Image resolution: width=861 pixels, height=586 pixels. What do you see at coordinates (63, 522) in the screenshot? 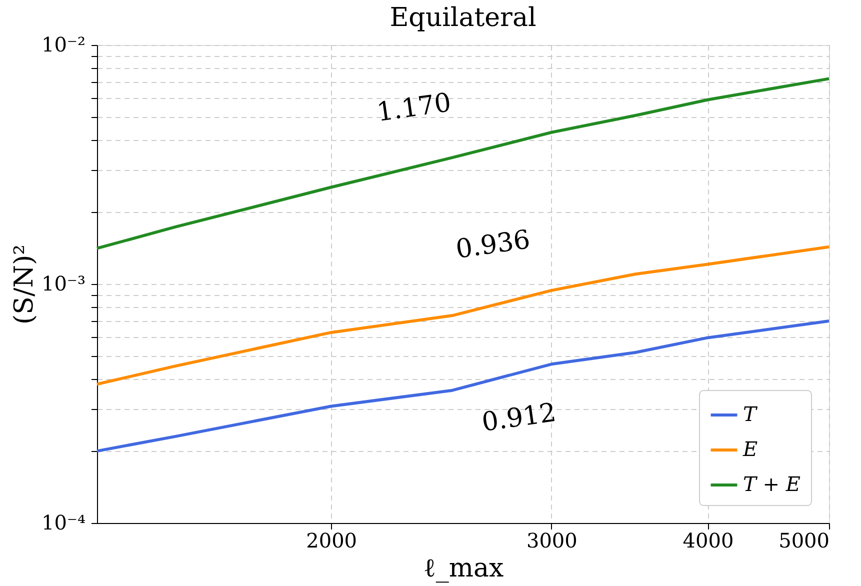
I see `y-tick-label: 10⁻⁴` at bounding box center [63, 522].